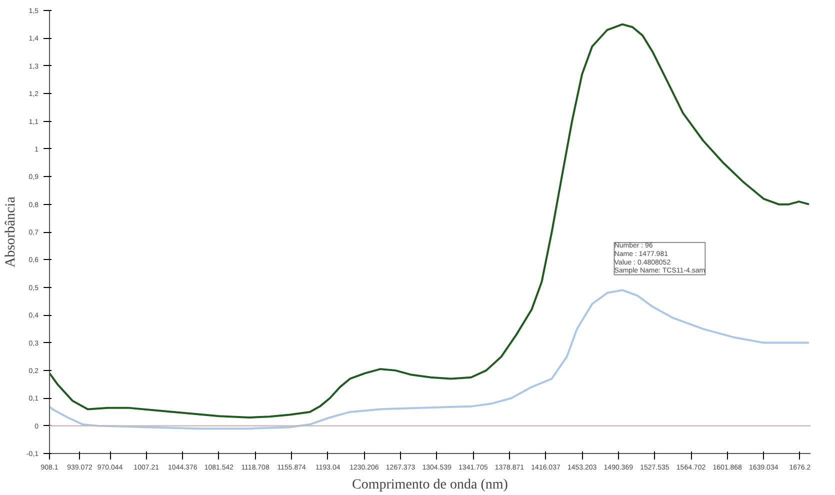 The image size is (835, 495). What do you see at coordinates (10, 232) in the screenshot?
I see `y-axis-title: Absorbância` at bounding box center [10, 232].